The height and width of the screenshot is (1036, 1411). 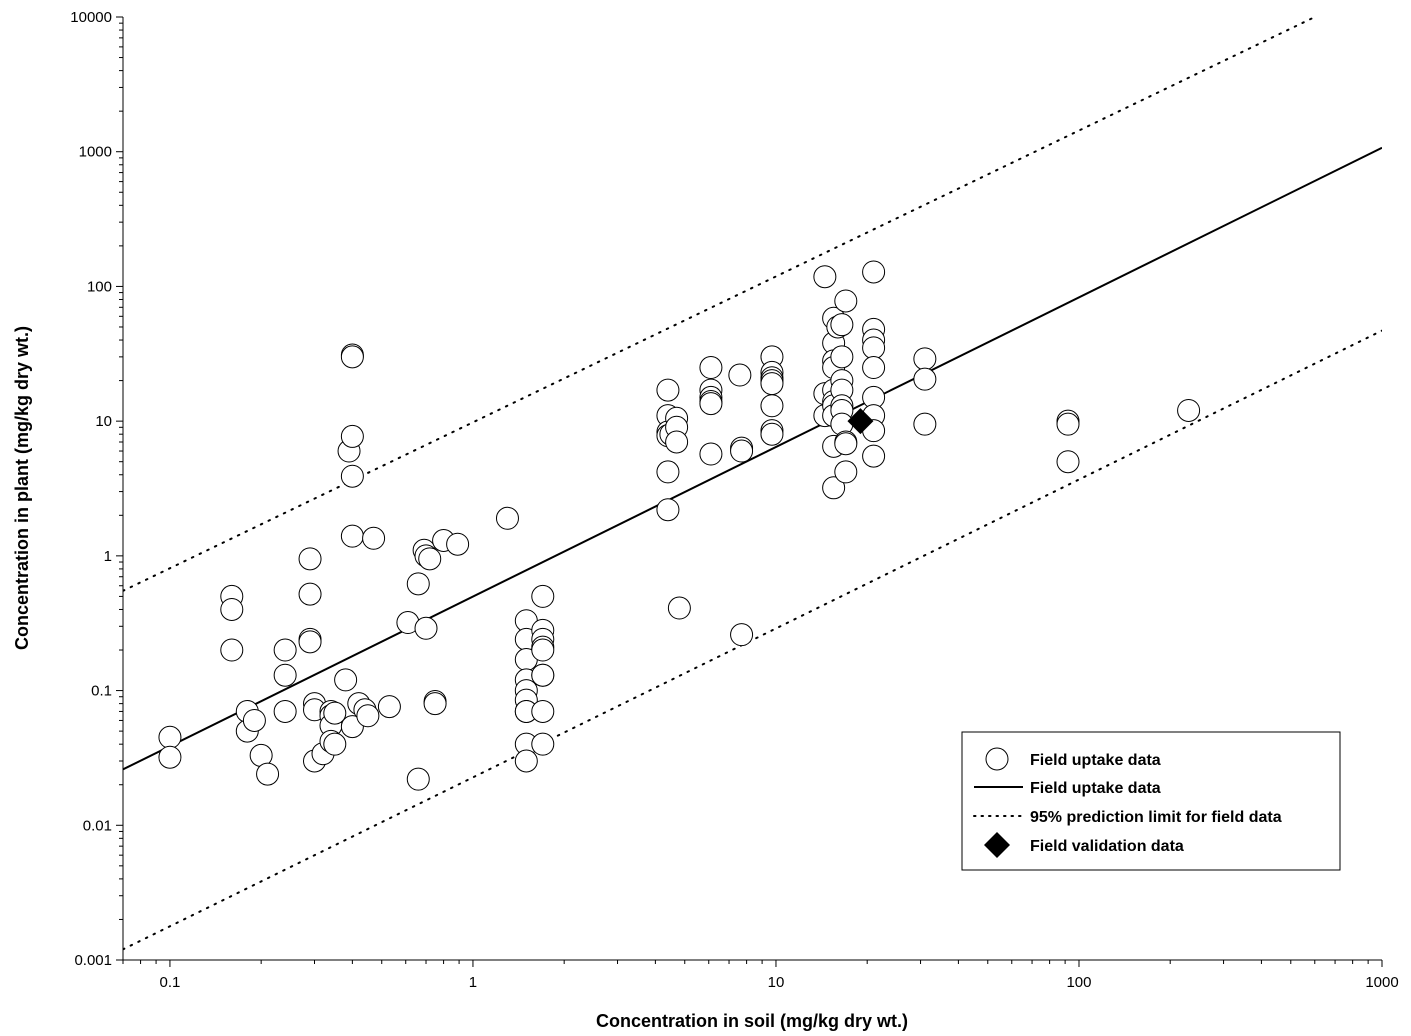 I want to click on legend-label-field-uptake-line: Field uptake data, so click(x=1095, y=788).